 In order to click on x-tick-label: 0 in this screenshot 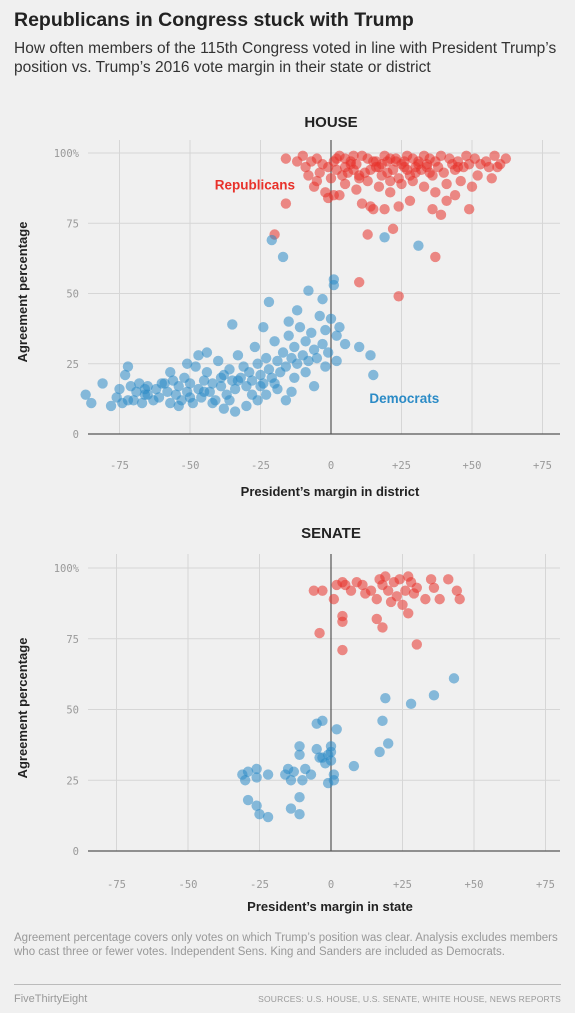, I will do `click(331, 885)`.